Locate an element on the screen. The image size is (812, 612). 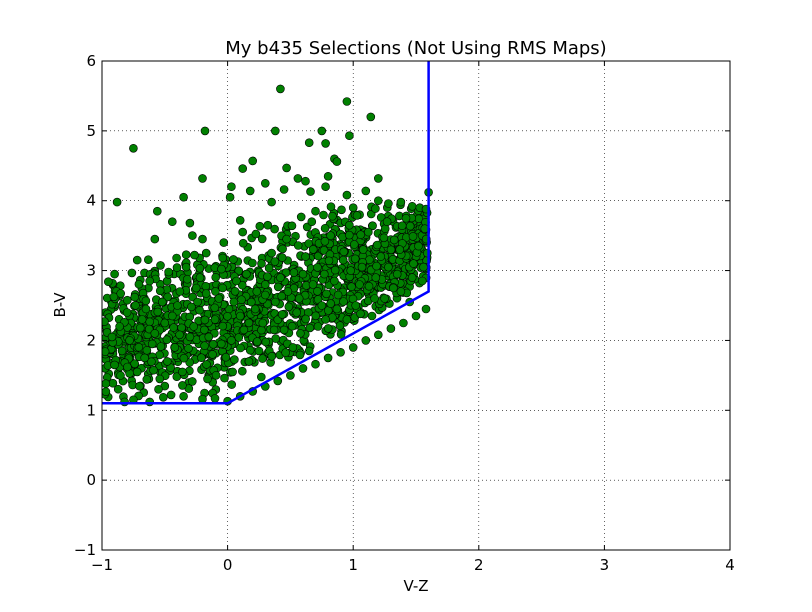
y-tick-labels: −1 0 1 2 3 4 5 6 is located at coordinates (85, 305).